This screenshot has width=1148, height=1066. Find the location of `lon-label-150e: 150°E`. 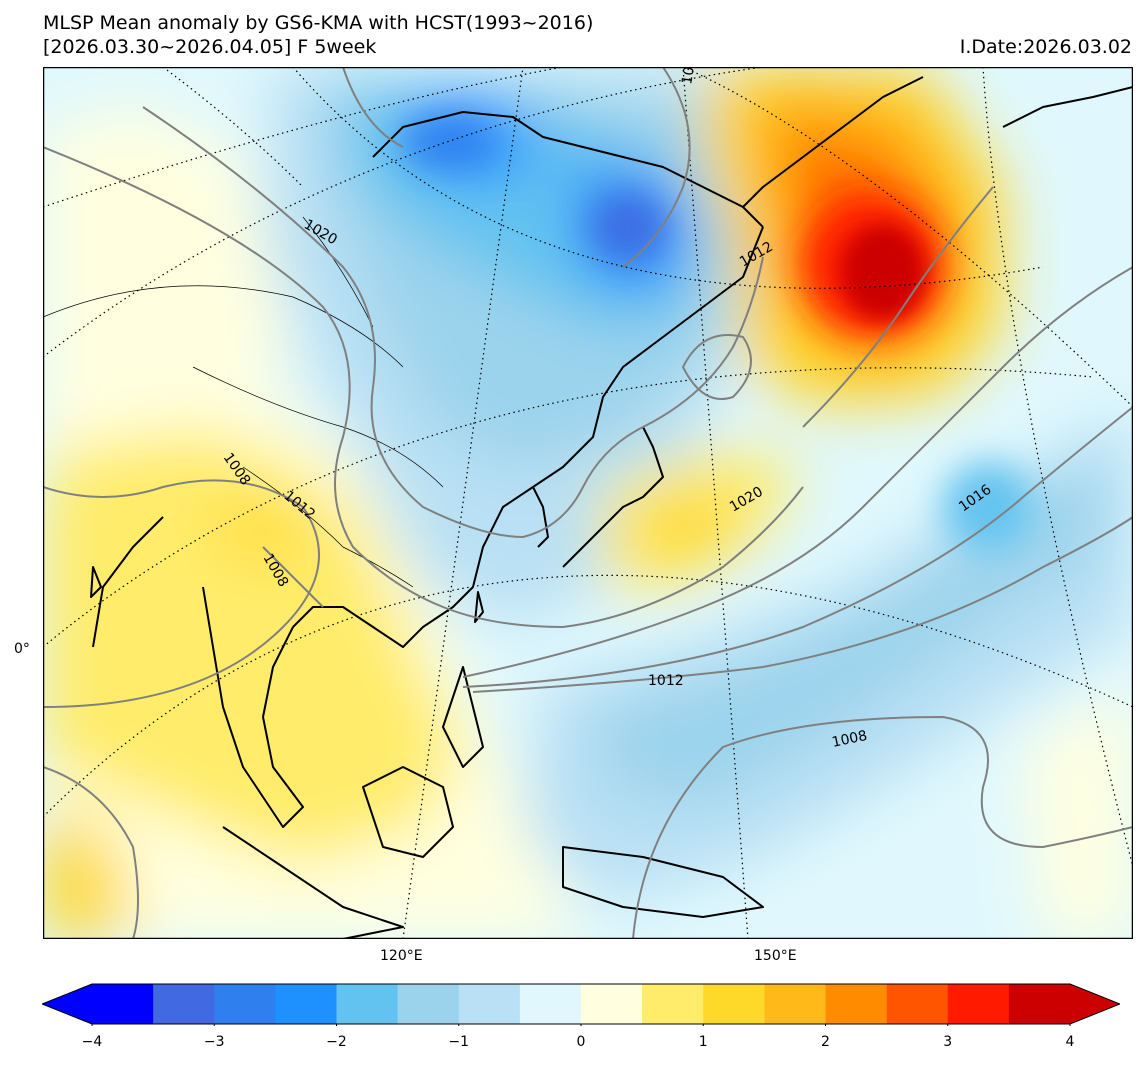

lon-label-150e: 150°E is located at coordinates (775, 956).